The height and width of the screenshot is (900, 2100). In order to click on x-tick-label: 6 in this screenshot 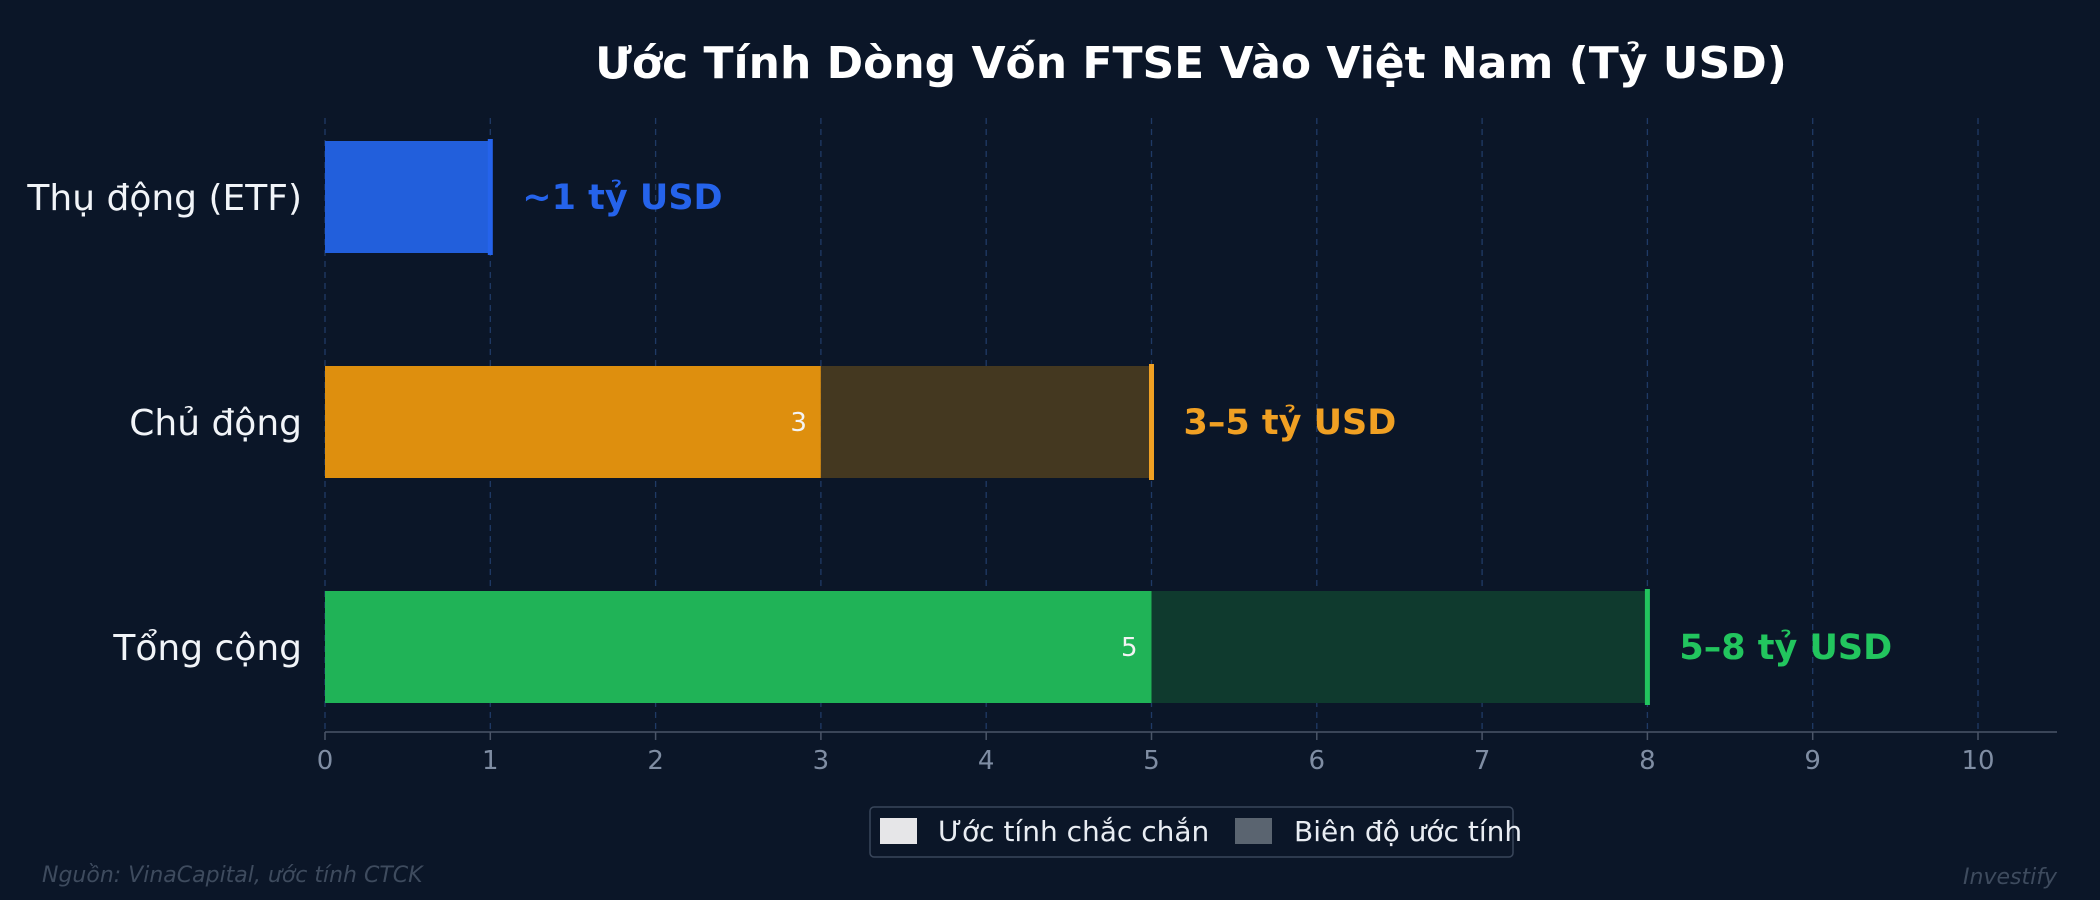, I will do `click(1317, 761)`.